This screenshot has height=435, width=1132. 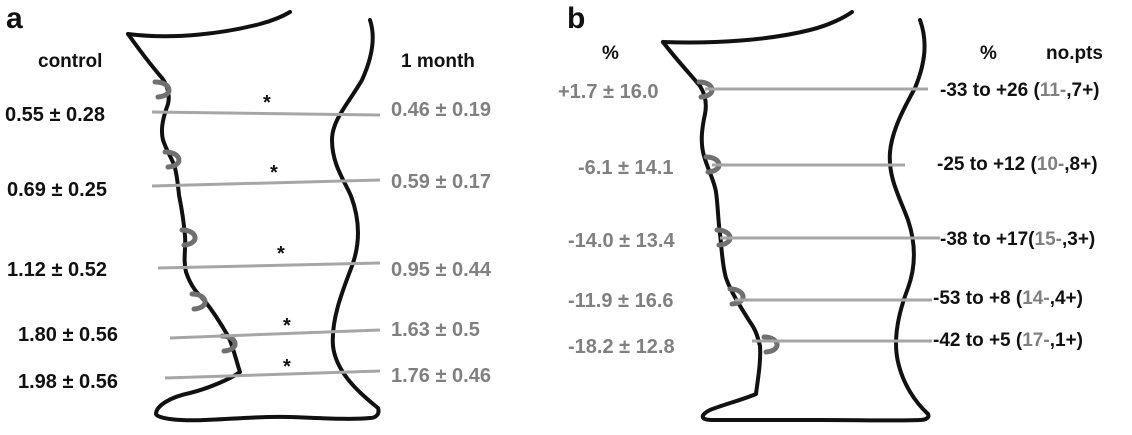 What do you see at coordinates (608, 92) in the screenshot?
I see `panel-b-percent-change: +1.7 ± 16.0` at bounding box center [608, 92].